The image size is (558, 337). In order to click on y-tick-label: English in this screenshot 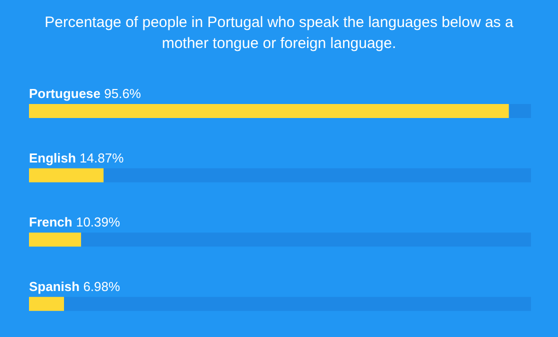, I will do `click(54, 158)`.